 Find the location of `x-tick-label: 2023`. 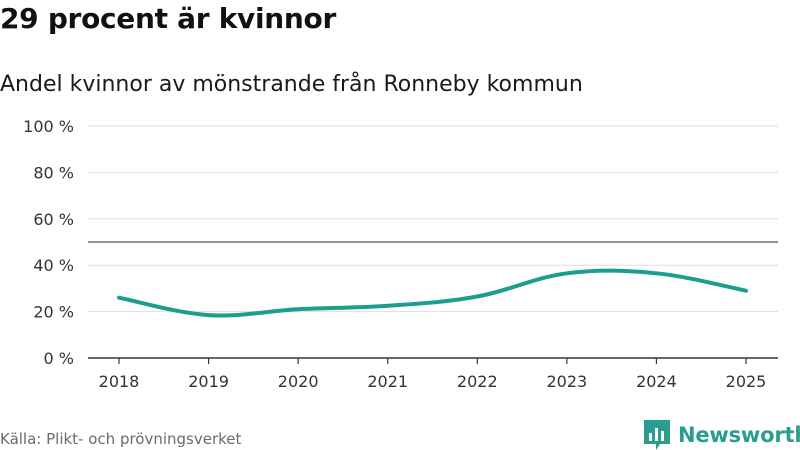

x-tick-label: 2023 is located at coordinates (566, 381).